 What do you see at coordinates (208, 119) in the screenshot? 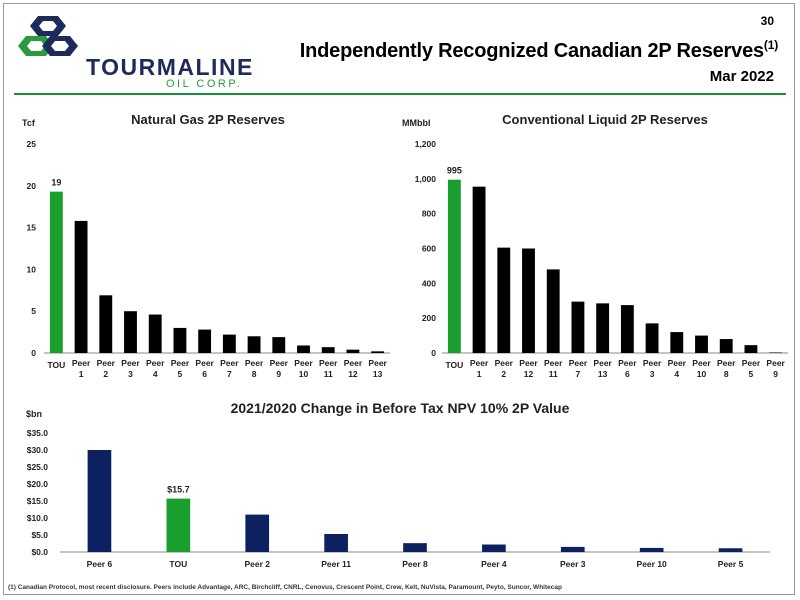
I see `chart-title: Natural Gas 2P Reserves` at bounding box center [208, 119].